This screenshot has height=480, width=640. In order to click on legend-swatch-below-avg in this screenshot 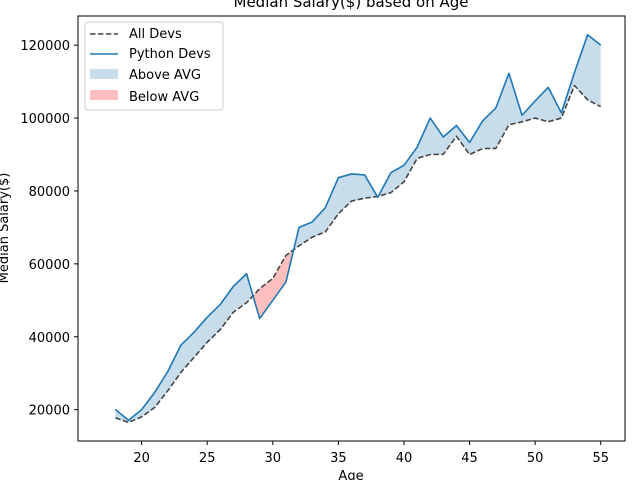, I will do `click(104, 95)`.